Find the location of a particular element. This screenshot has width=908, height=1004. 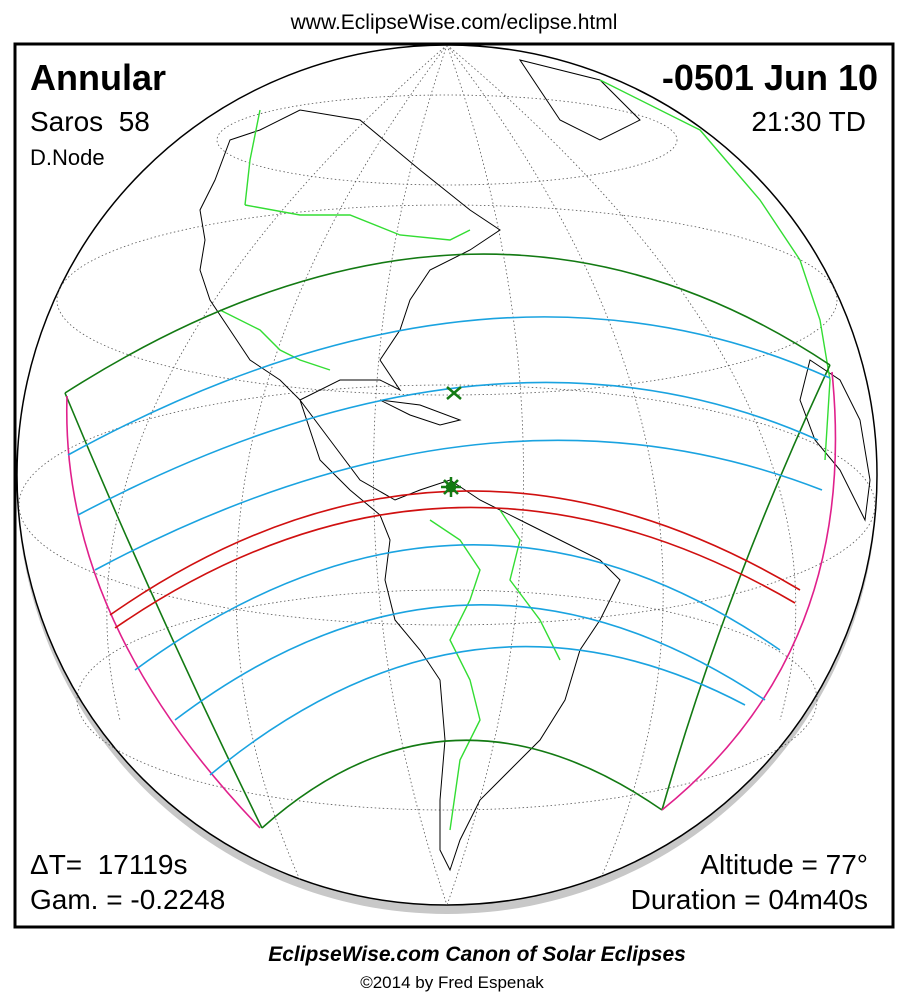

eclipse-type: Annular is located at coordinates (98, 77).